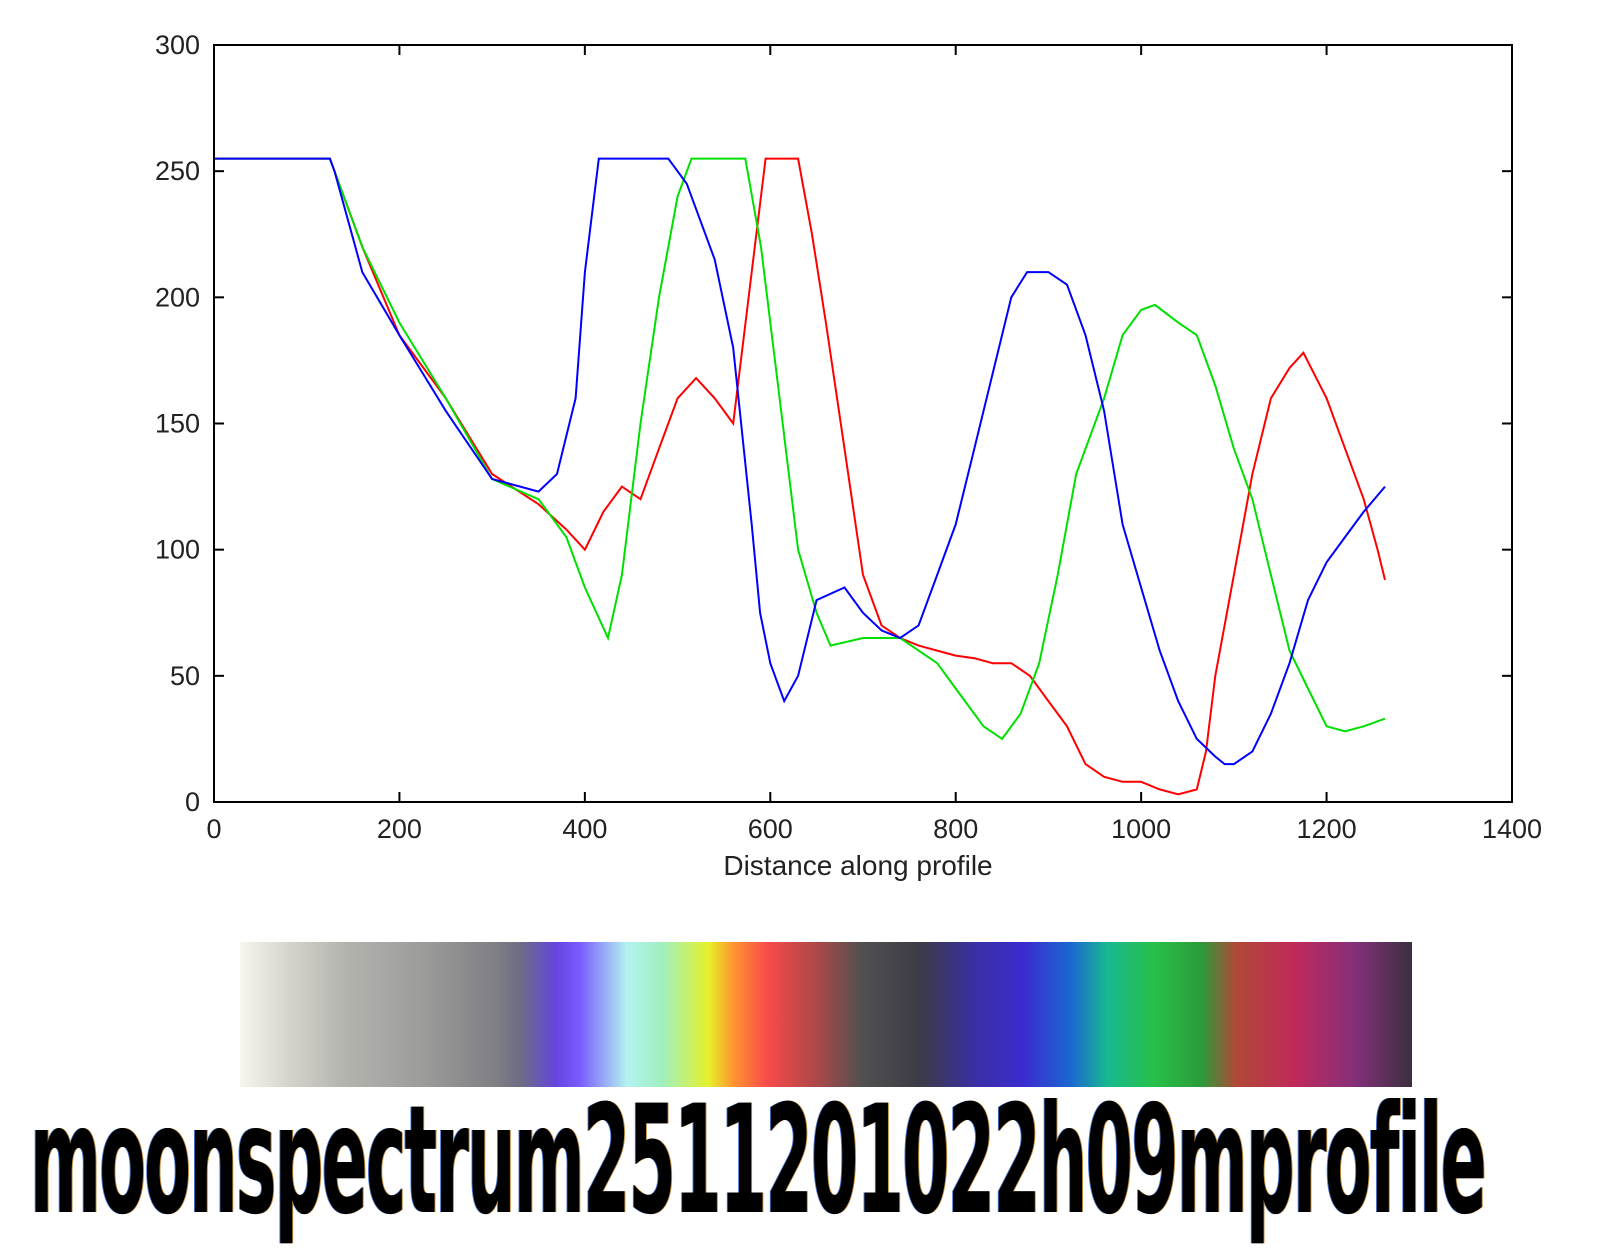  What do you see at coordinates (826, 1014) in the screenshot?
I see `spectrum-image` at bounding box center [826, 1014].